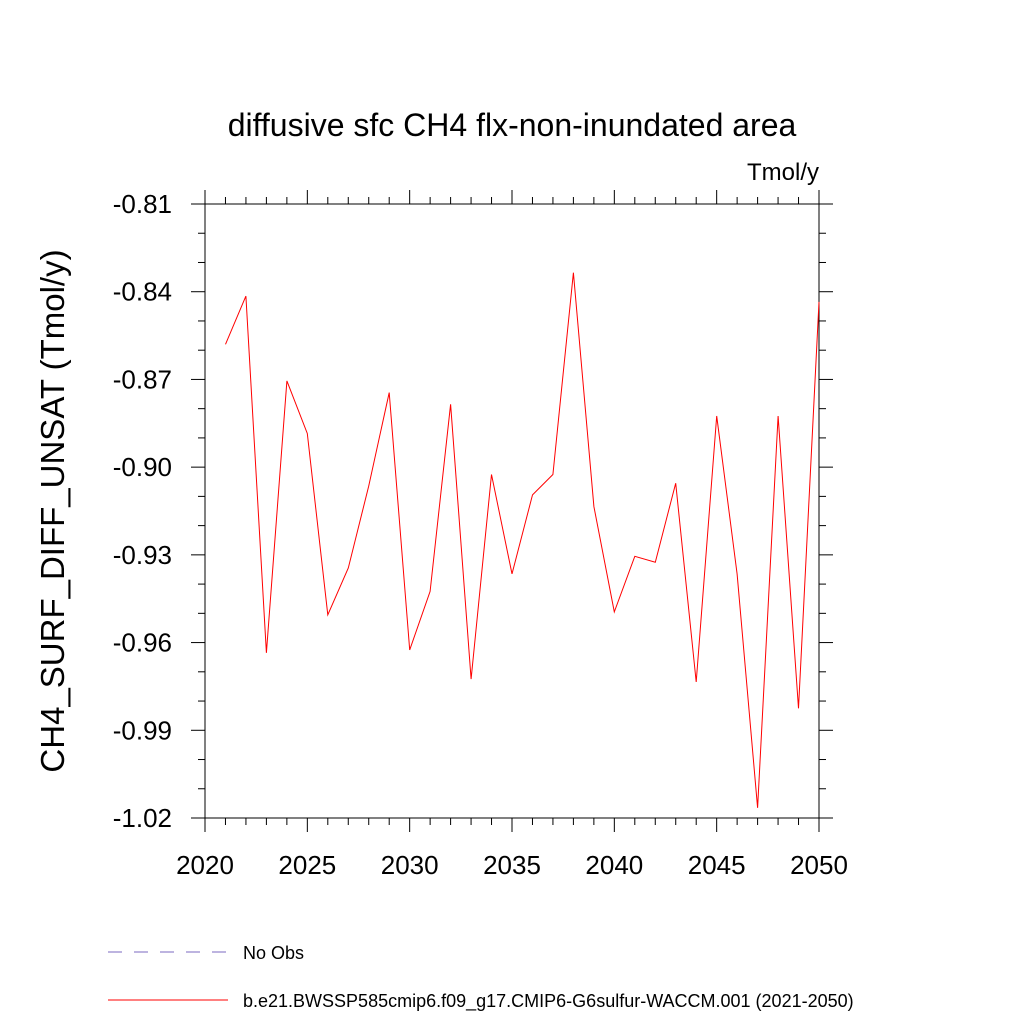 This screenshot has height=1024, width=1024. Describe the element at coordinates (205, 865) in the screenshot. I see `x-tick-label: 2020` at that location.